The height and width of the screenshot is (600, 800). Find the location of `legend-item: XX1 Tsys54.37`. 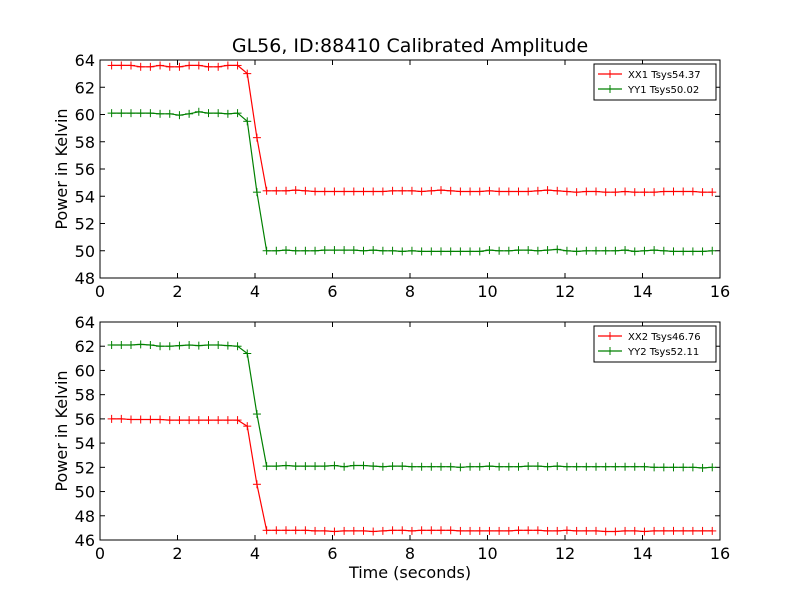

legend-item: XX1 Tsys54.37 is located at coordinates (649, 75).